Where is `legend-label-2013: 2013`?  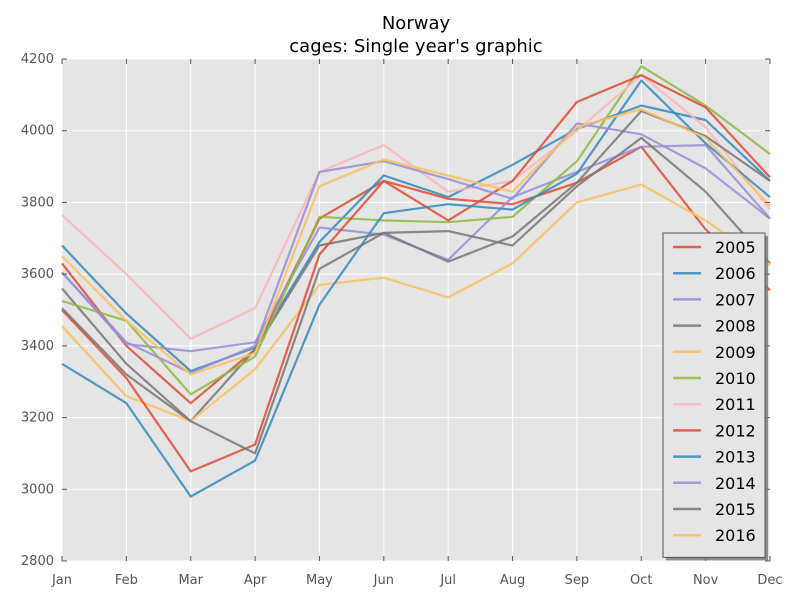
legend-label-2013: 2013 is located at coordinates (735, 457).